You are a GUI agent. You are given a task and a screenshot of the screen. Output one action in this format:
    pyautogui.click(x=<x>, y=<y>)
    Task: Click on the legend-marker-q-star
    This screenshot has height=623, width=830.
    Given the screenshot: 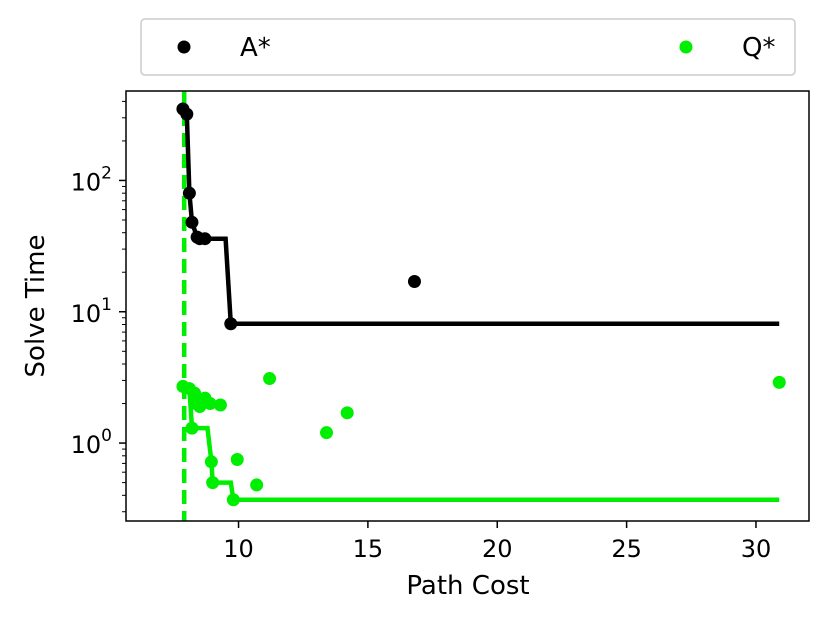 What is the action you would take?
    pyautogui.click(x=686, y=47)
    